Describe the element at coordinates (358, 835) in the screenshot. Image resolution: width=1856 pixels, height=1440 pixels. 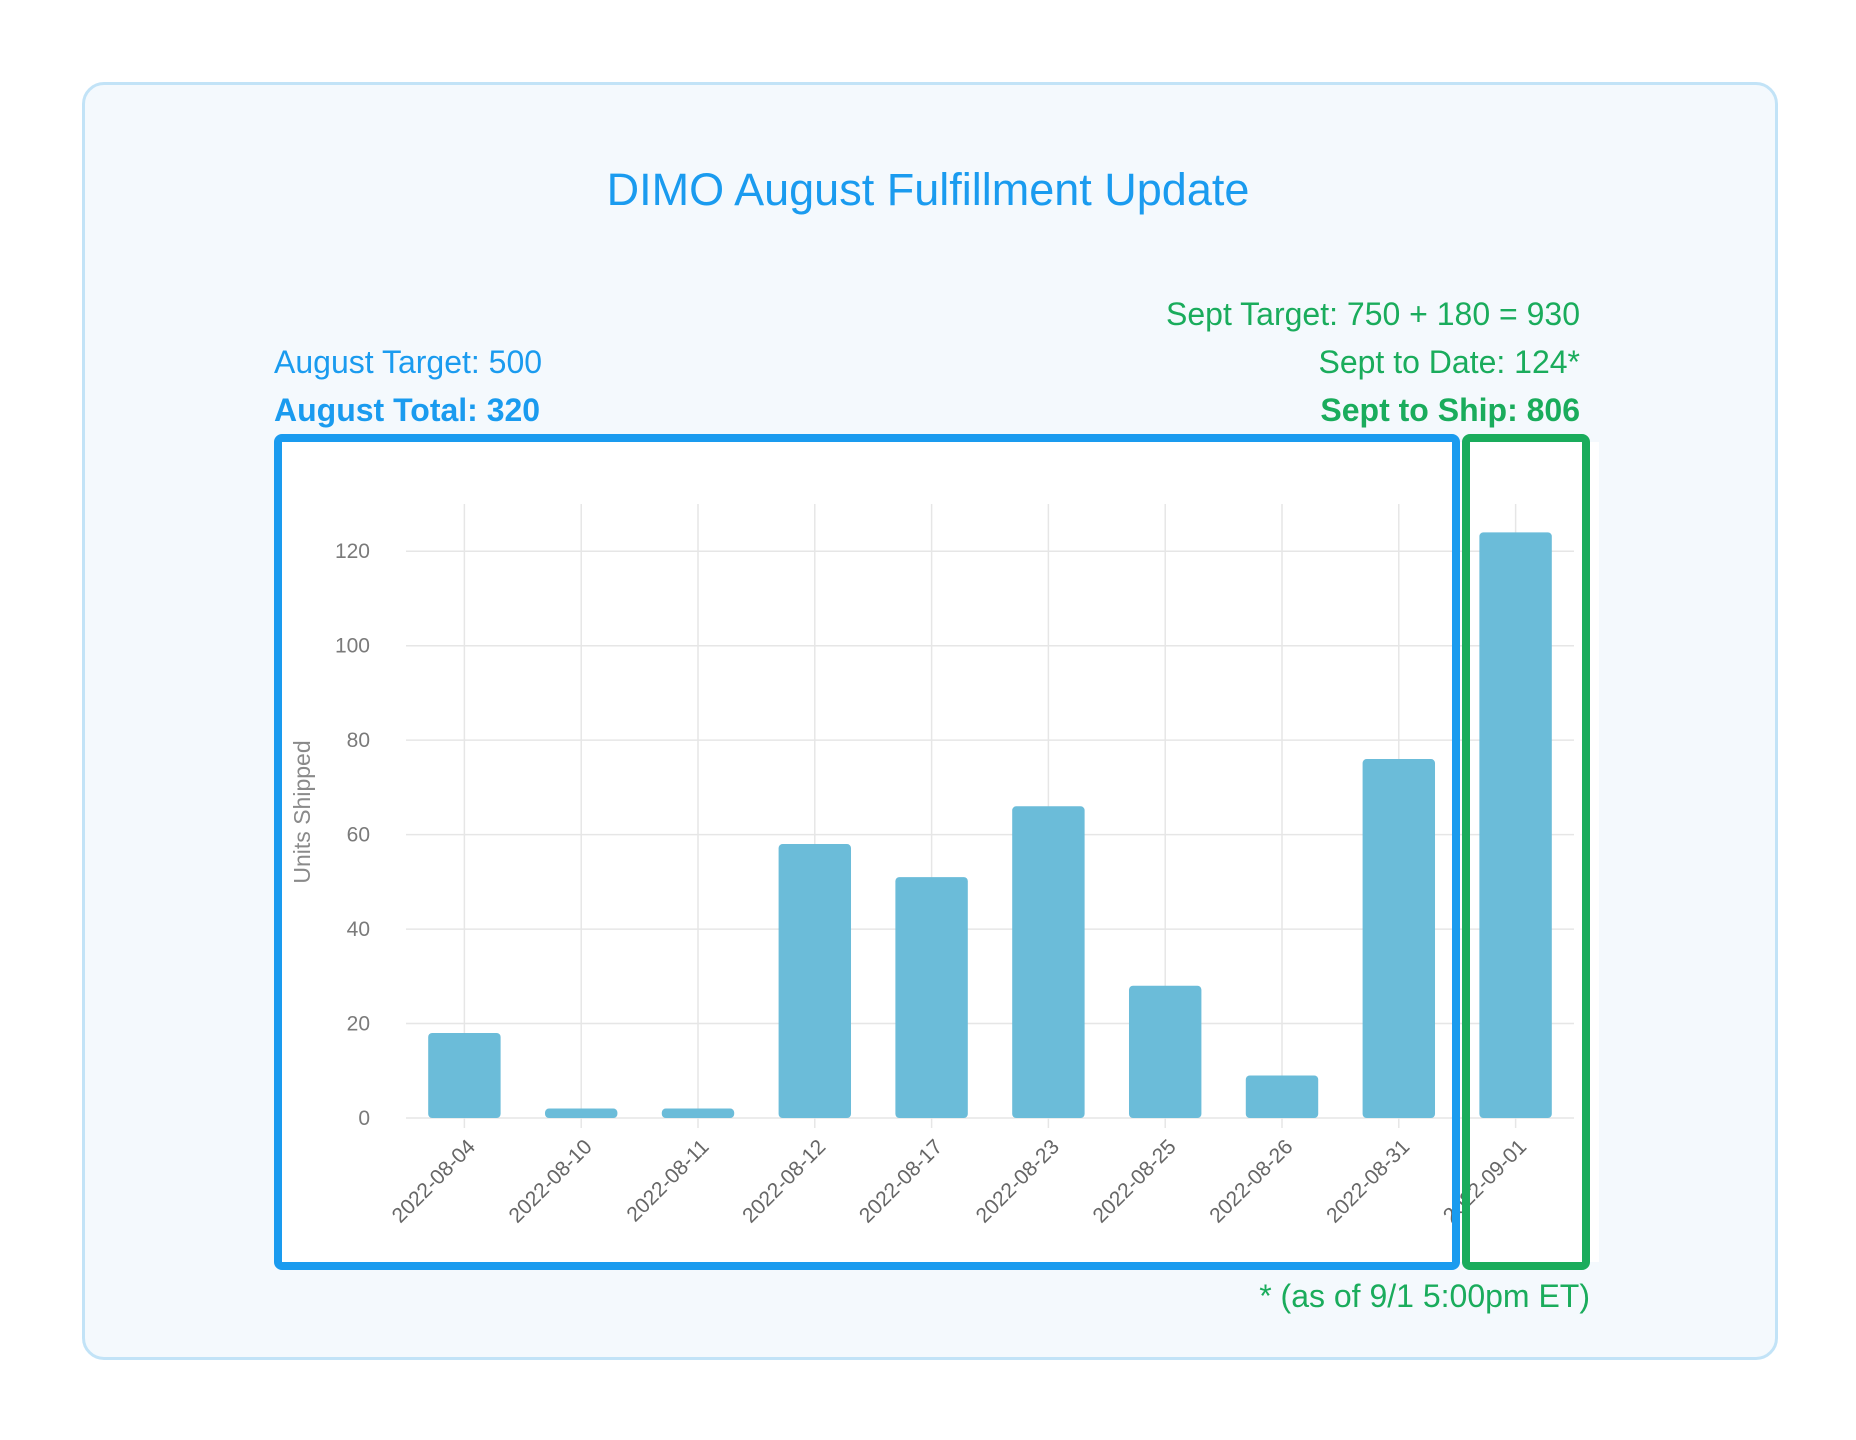
I see `y-tick-label: 60` at that location.